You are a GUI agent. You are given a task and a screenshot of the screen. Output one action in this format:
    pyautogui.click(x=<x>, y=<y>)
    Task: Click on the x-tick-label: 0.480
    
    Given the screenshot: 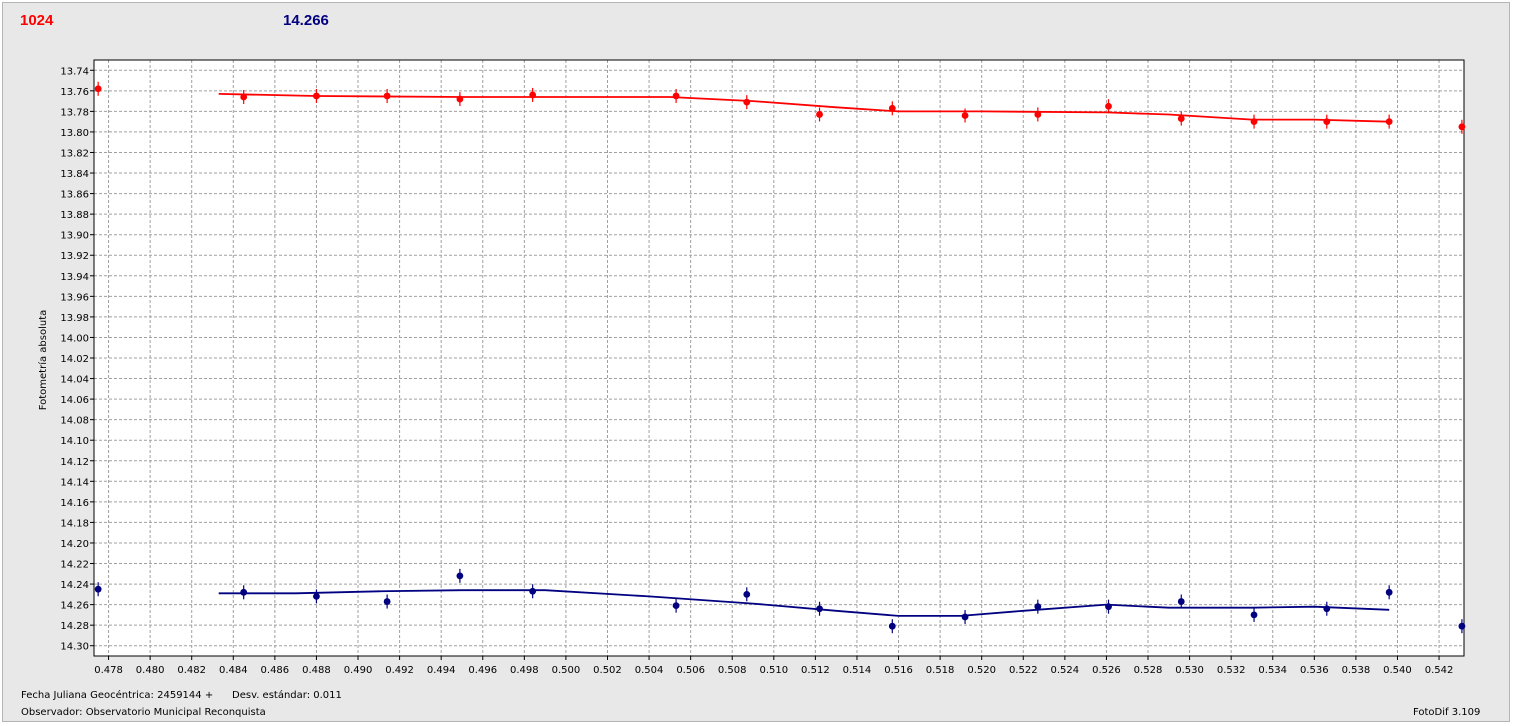 What is the action you would take?
    pyautogui.click(x=150, y=670)
    